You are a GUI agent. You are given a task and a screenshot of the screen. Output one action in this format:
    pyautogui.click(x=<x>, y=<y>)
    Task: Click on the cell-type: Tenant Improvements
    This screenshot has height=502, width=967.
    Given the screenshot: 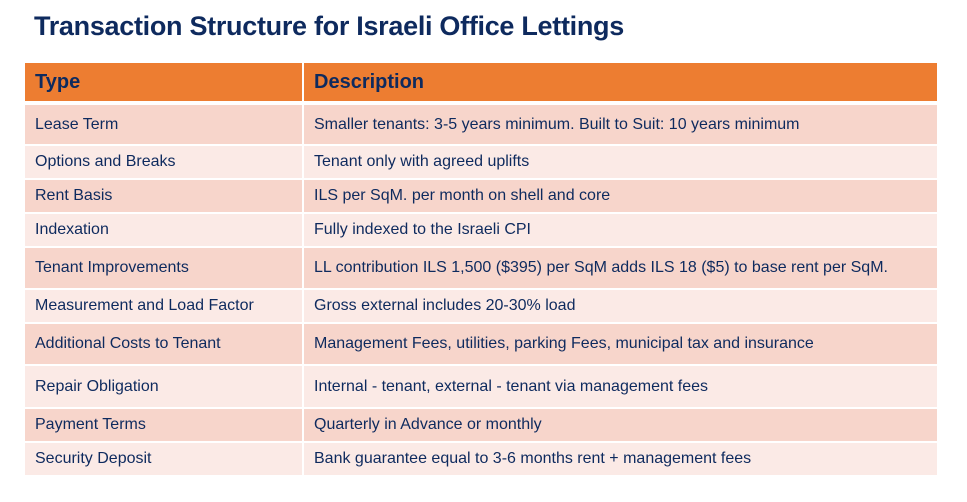 What is the action you would take?
    pyautogui.click(x=163, y=268)
    